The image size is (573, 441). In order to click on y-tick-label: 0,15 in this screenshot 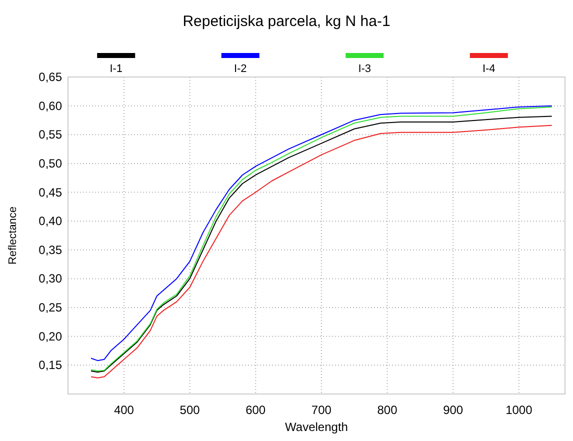, I will do `click(50, 365)`.